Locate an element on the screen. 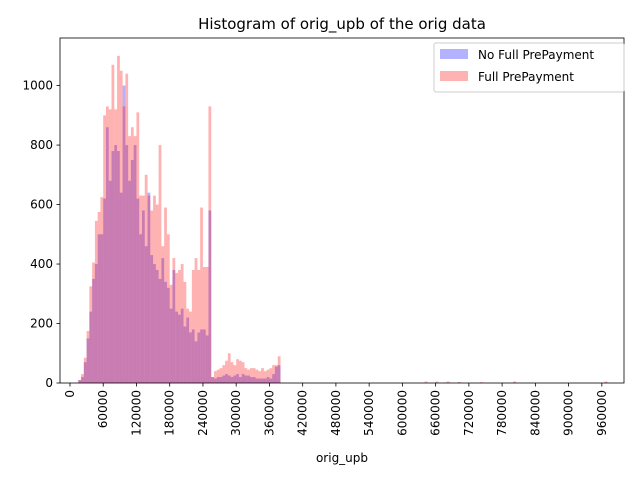  y-tick-label: 1000 is located at coordinates (37, 86).